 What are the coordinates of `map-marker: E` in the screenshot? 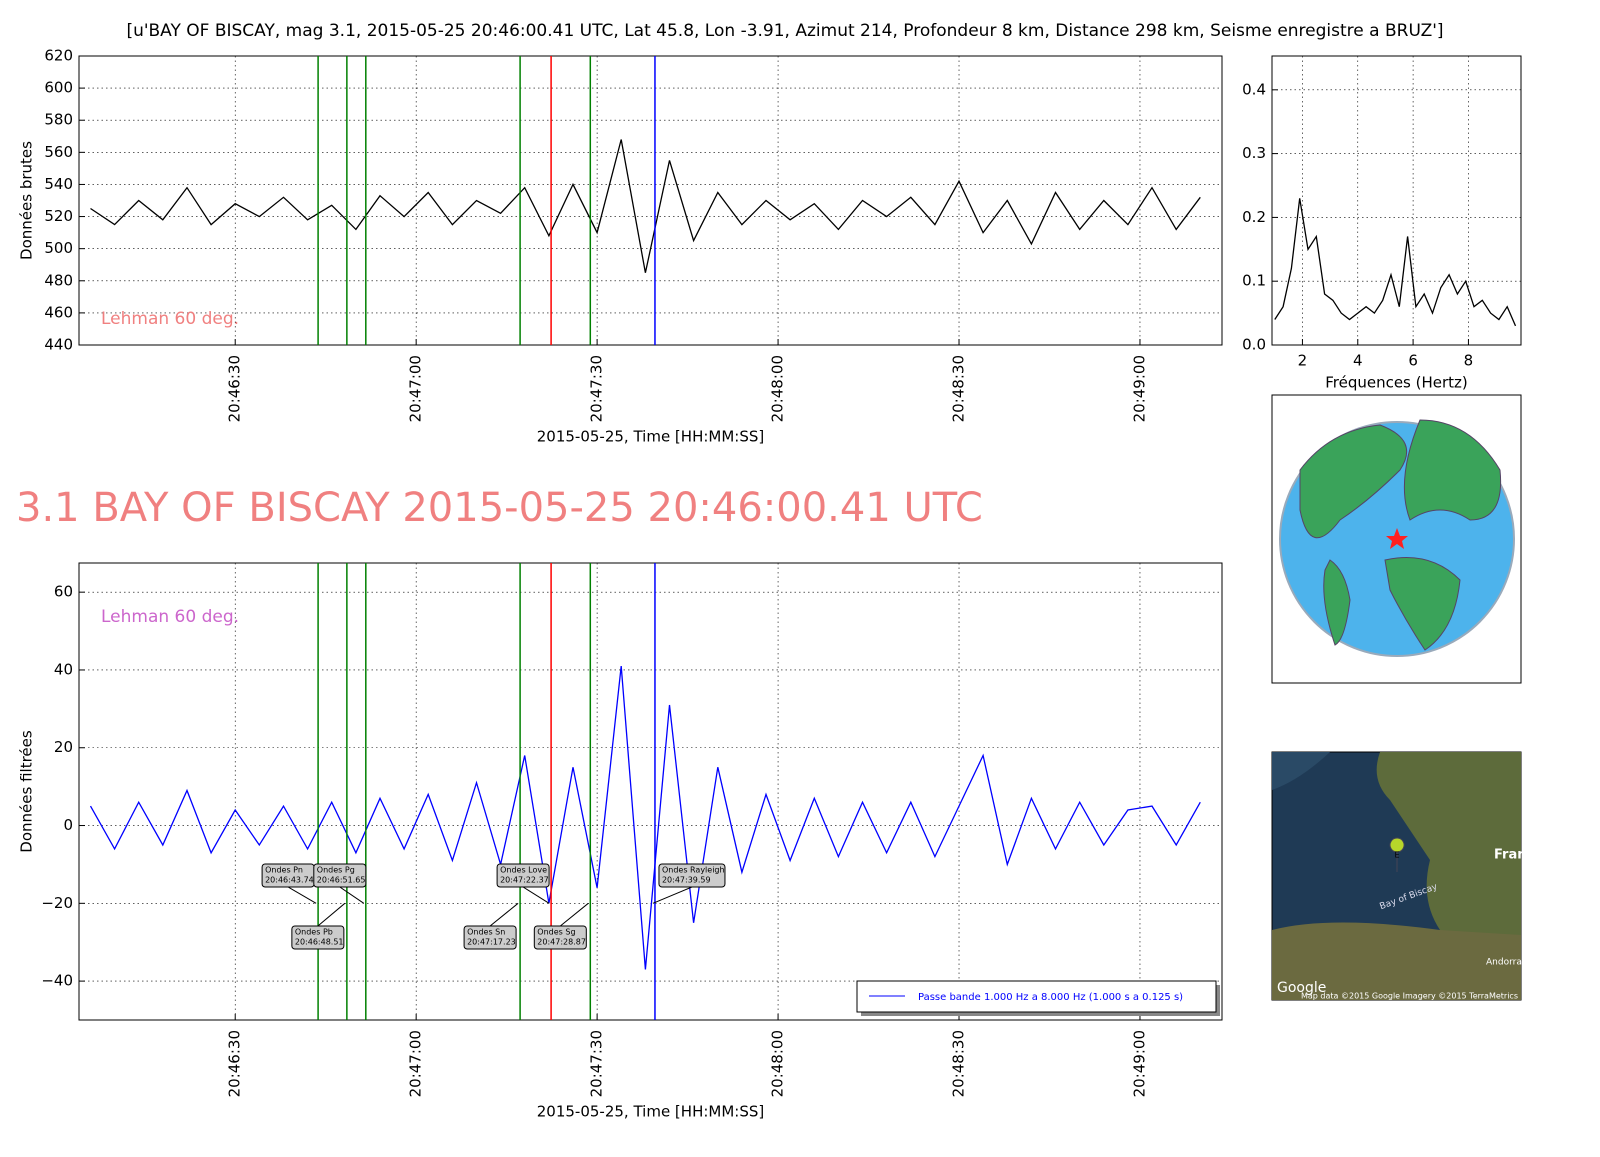 It's located at (1396, 855).